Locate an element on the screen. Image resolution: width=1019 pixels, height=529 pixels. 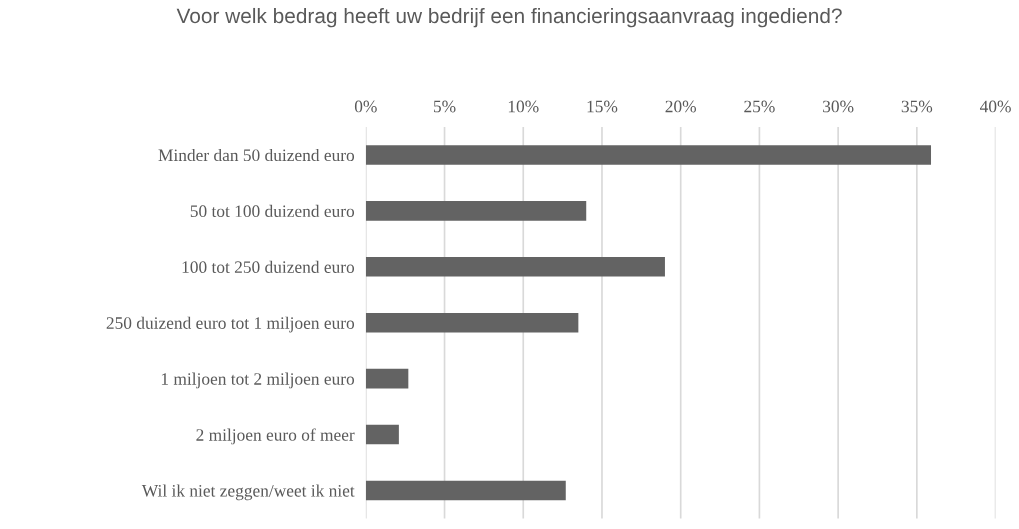
x-tick-label: 15% is located at coordinates (602, 106).